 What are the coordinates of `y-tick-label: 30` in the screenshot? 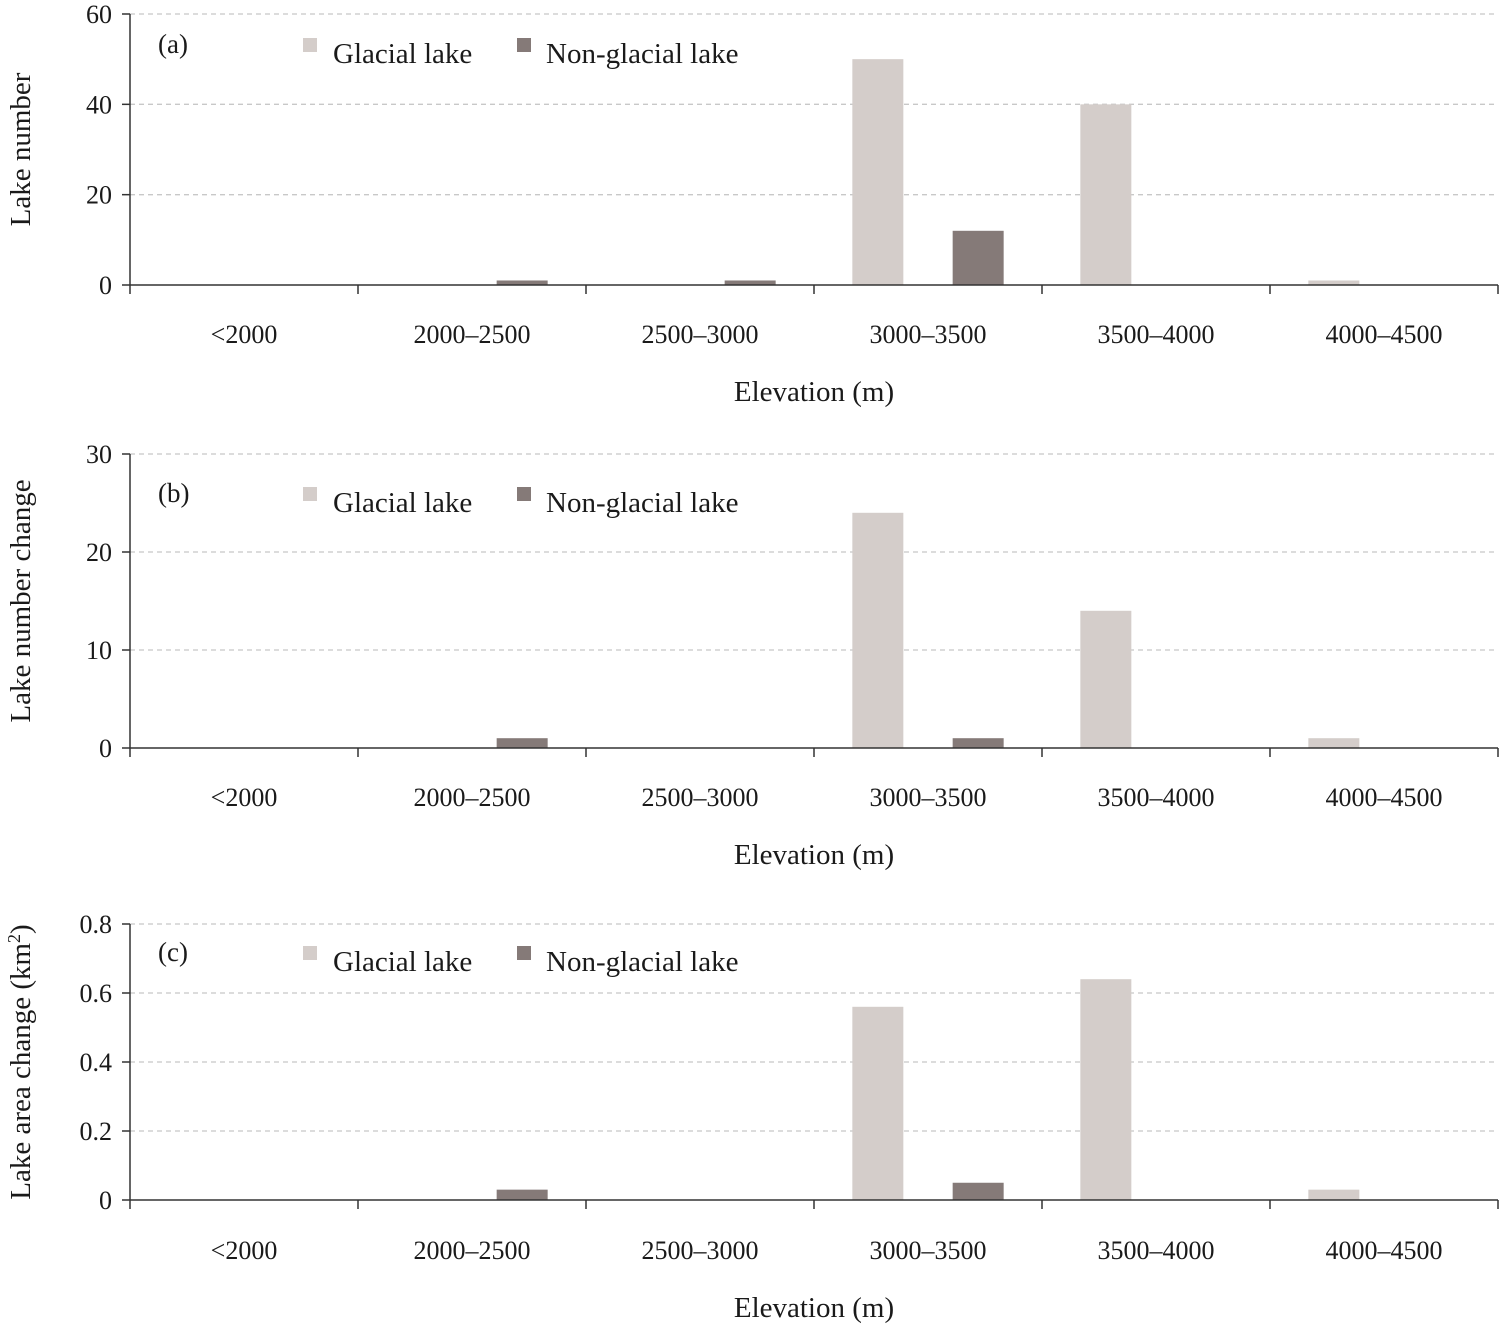 It's located at (99, 454).